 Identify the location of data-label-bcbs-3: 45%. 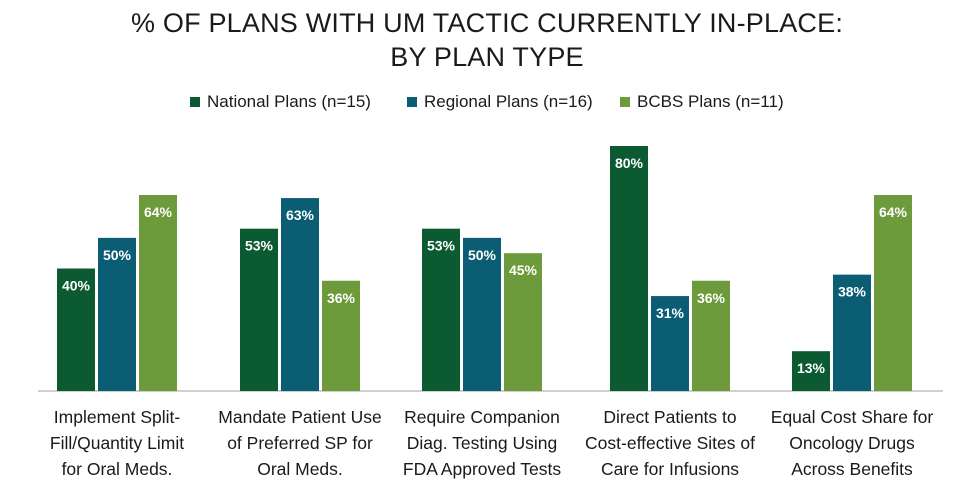
(523, 270).